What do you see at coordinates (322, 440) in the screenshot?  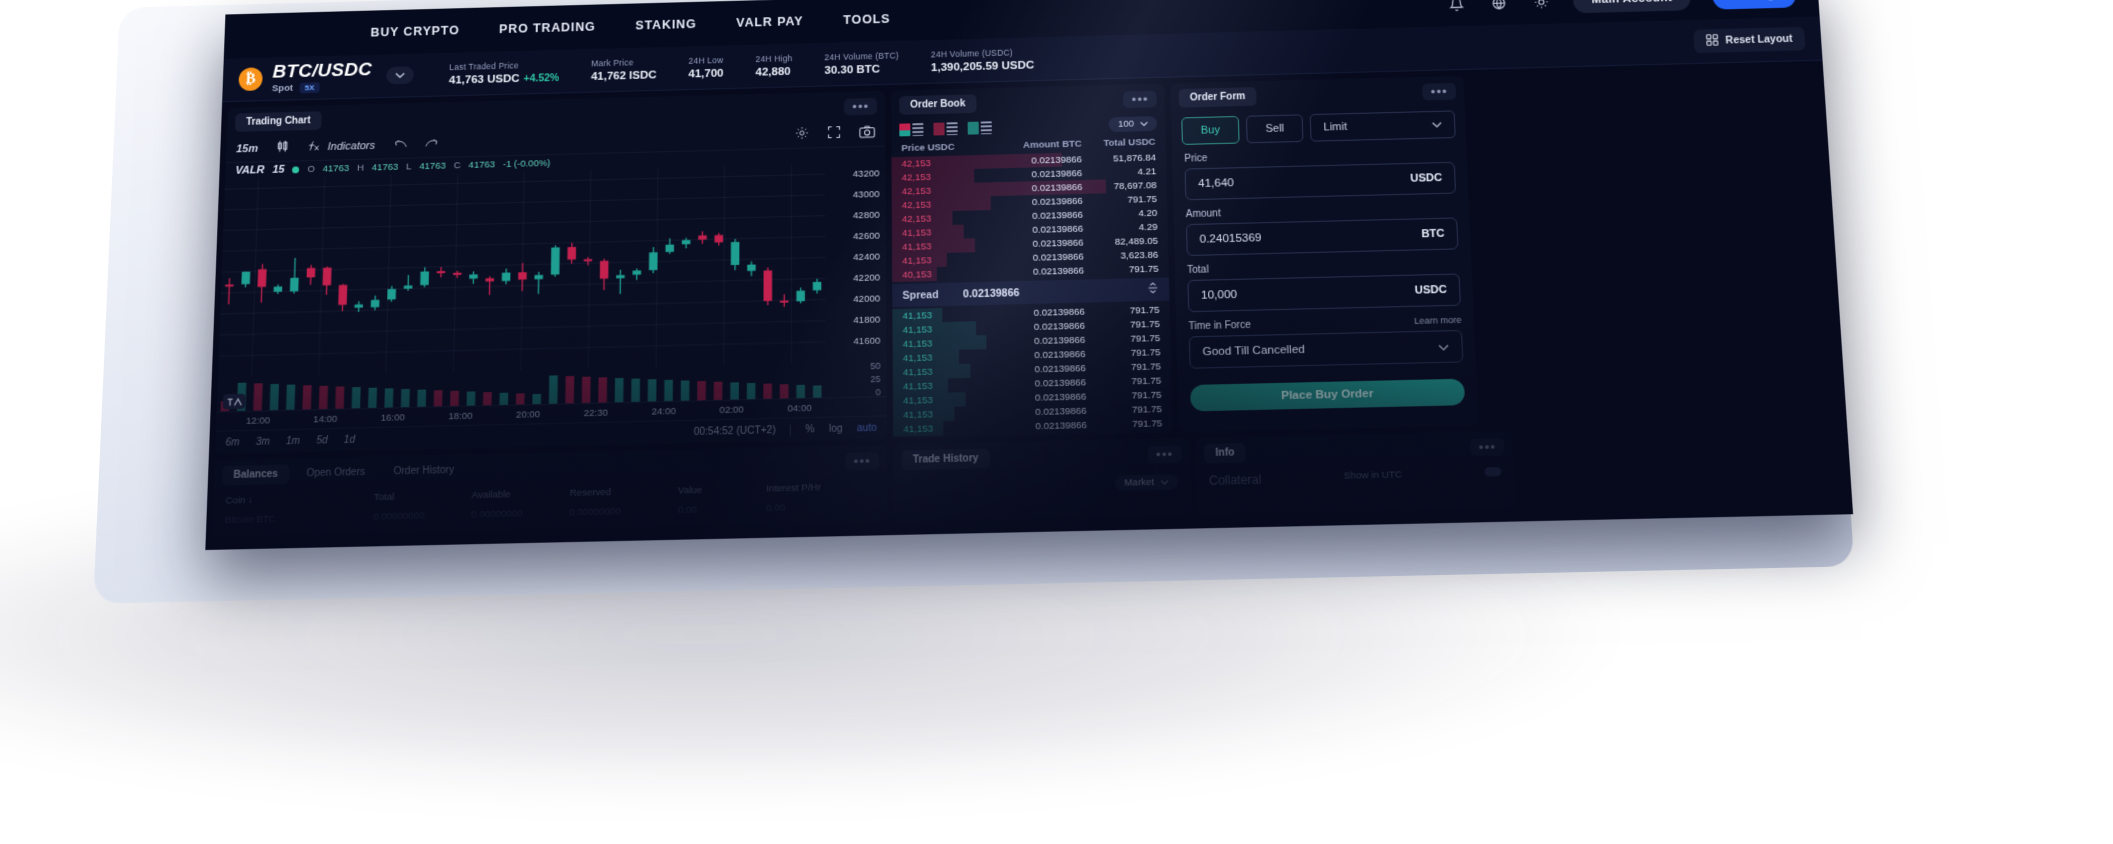 I see `range-5d: 5d` at bounding box center [322, 440].